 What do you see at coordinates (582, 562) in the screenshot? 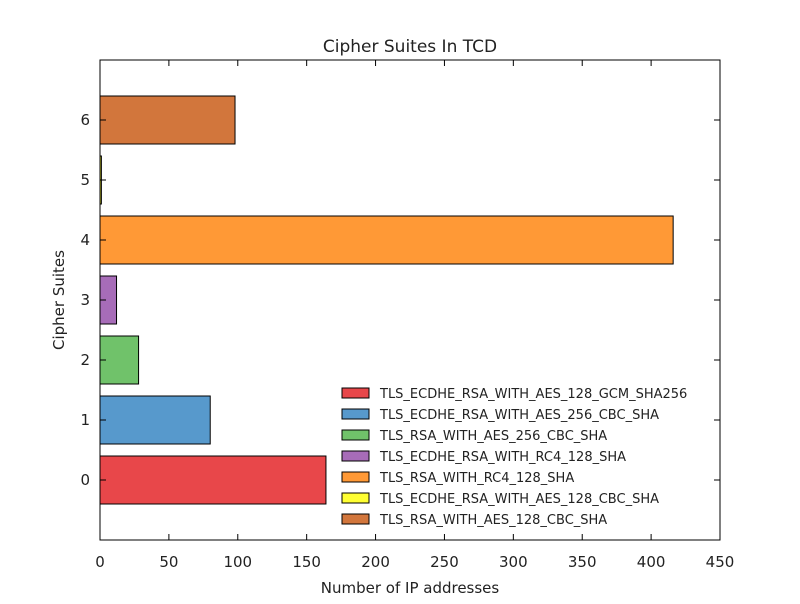
I see `x-tick-label: 350` at bounding box center [582, 562].